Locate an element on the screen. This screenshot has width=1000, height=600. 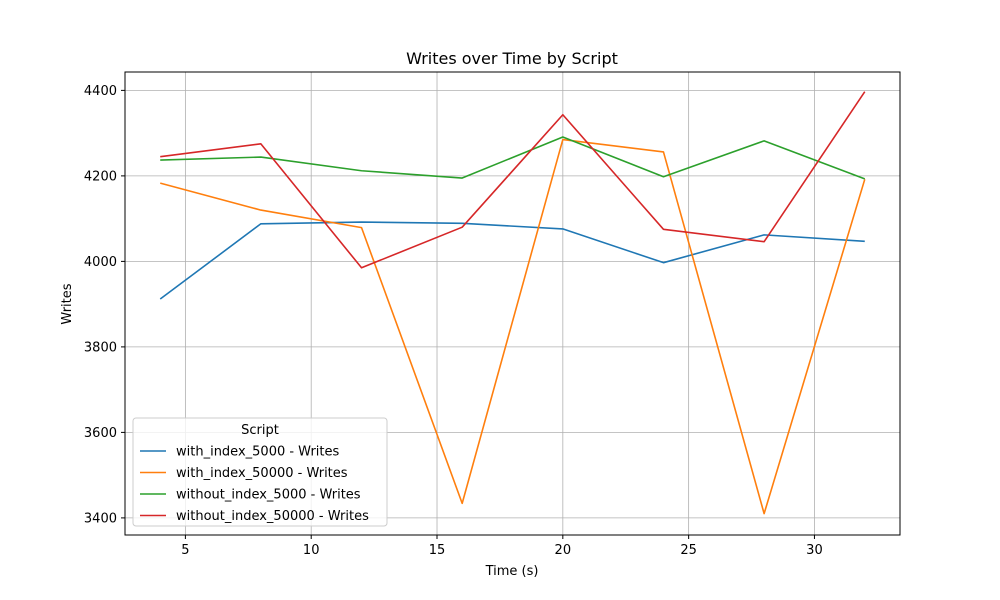
x-axis-title: Time (s) is located at coordinates (512, 571).